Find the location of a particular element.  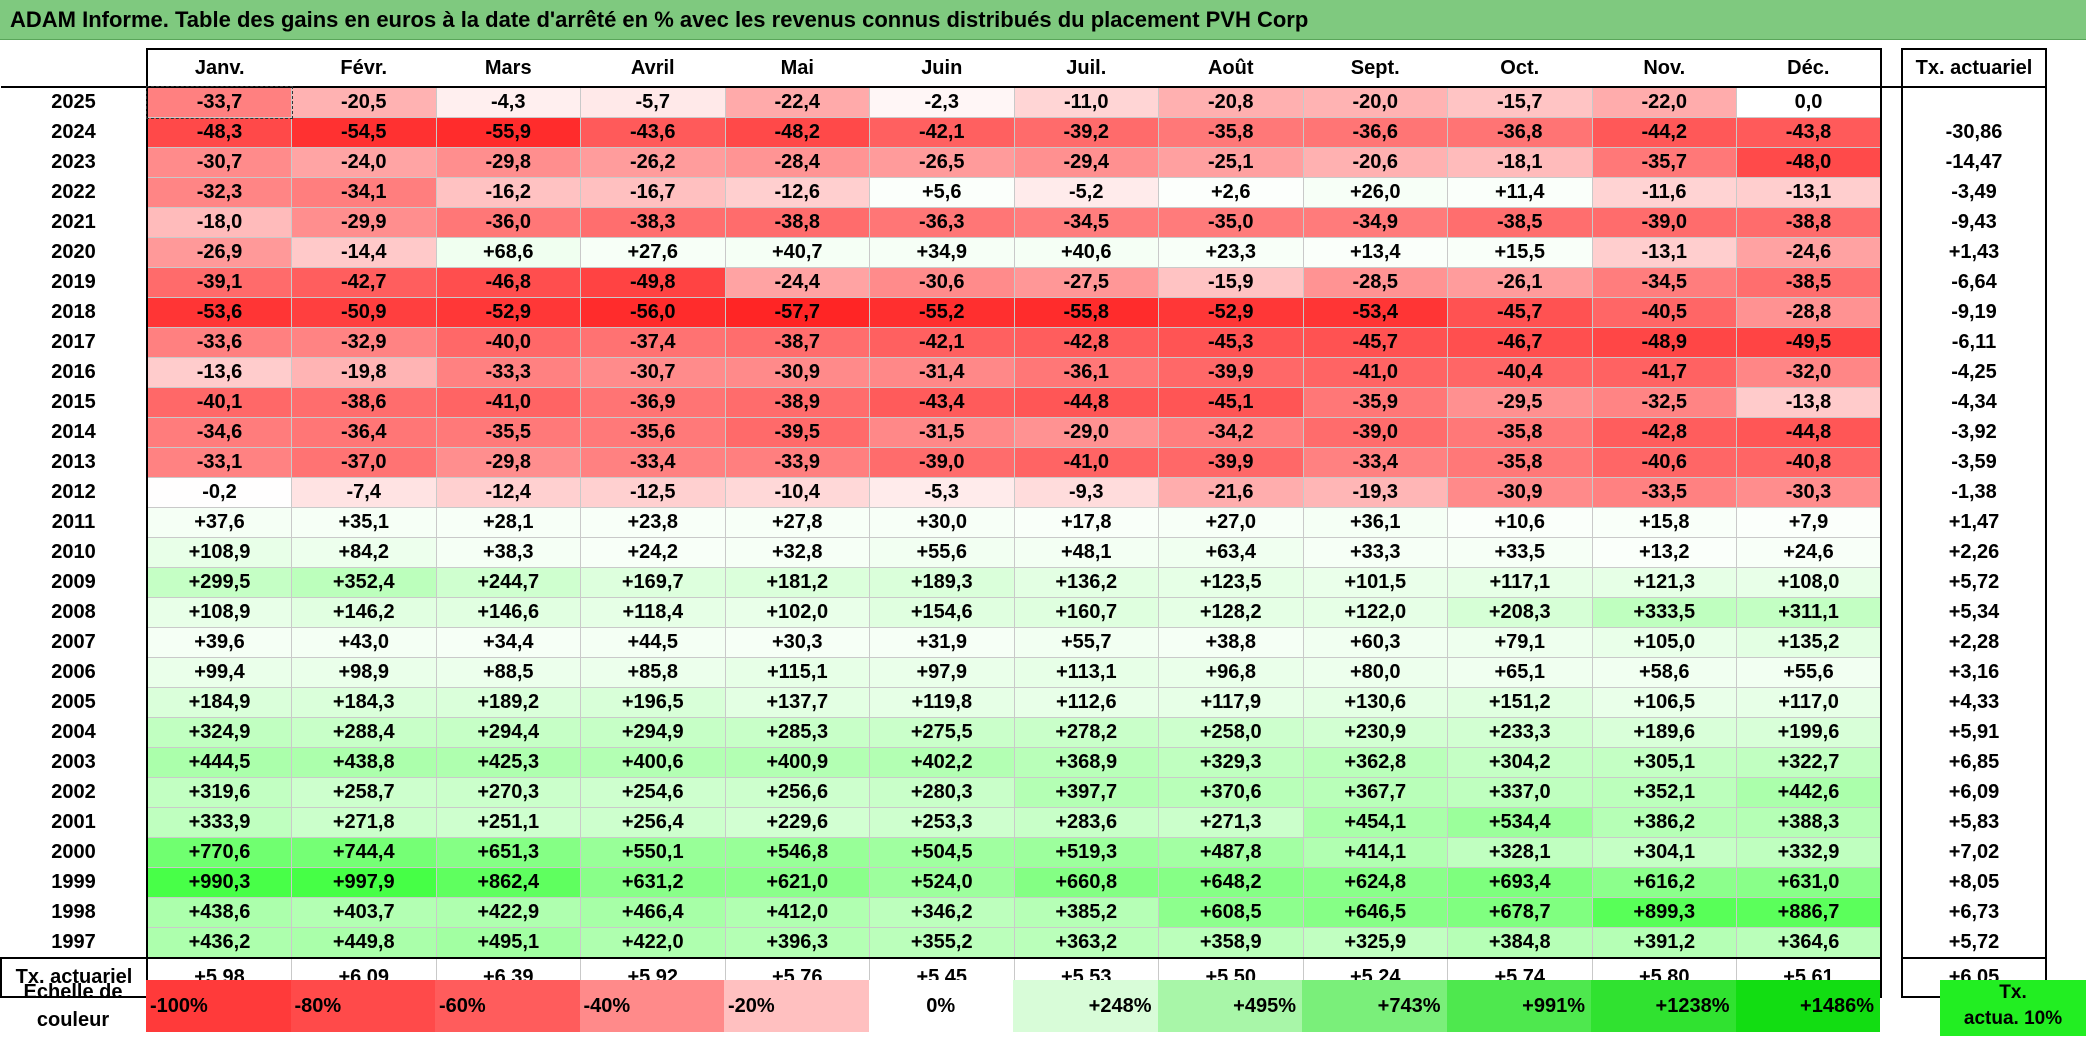

gain-cell: -35,0 is located at coordinates (1231, 222).